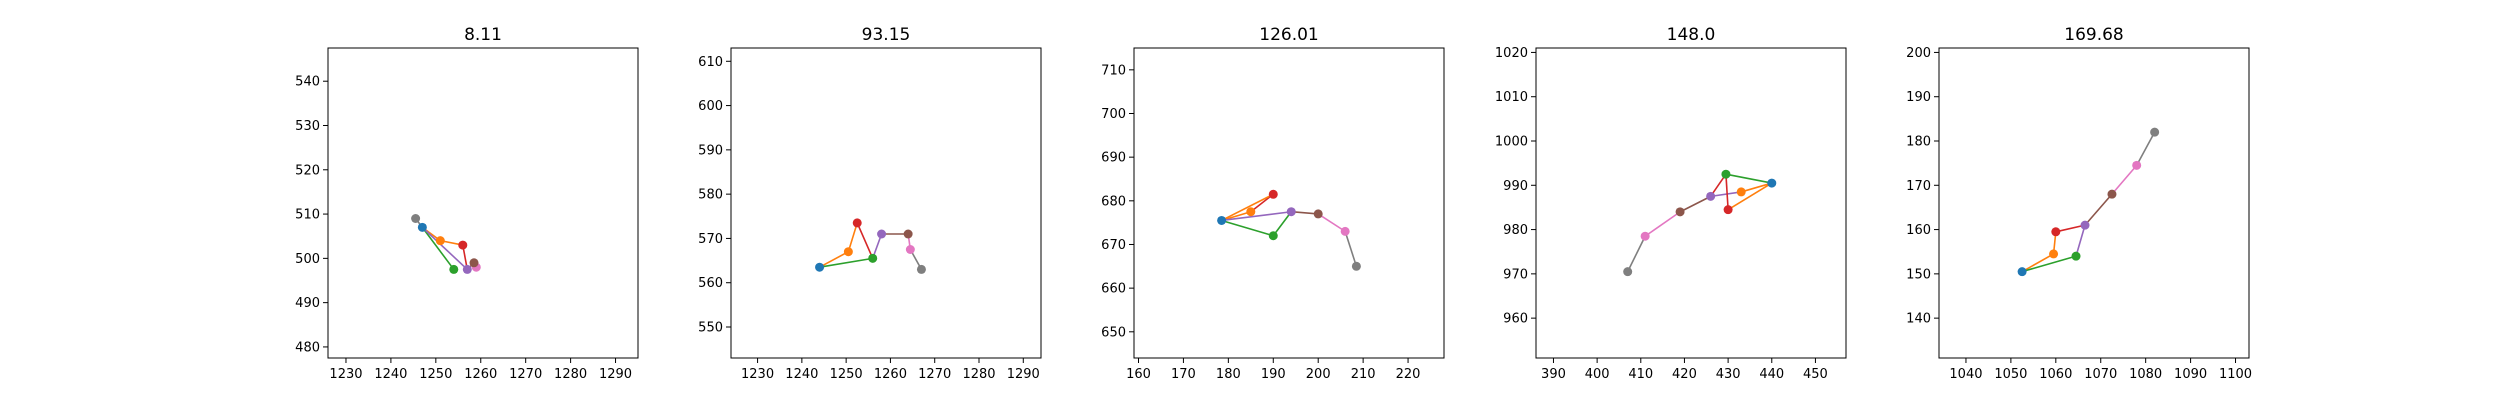  I want to click on x-tick-label: 210, so click(1363, 374).